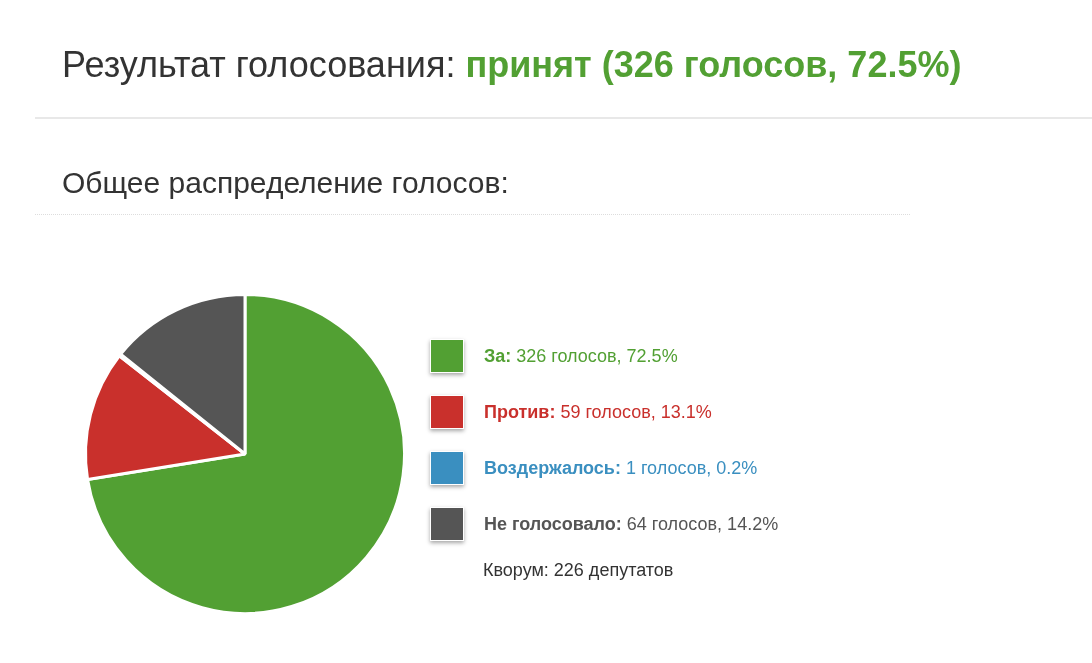 The width and height of the screenshot is (1092, 663). I want to click on legend-label: За: 326 голосов, 72.5%, so click(581, 355).